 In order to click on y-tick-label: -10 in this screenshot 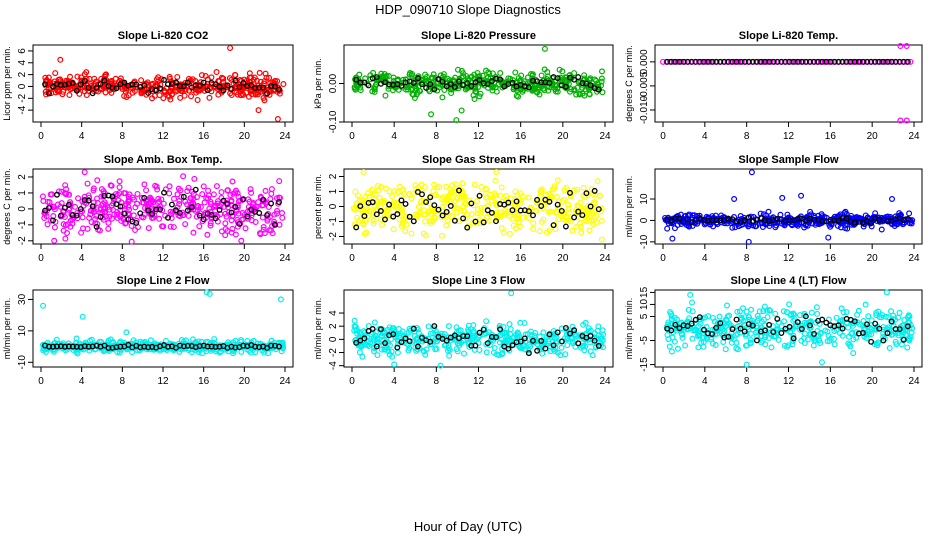, I will do `click(22, 362)`.